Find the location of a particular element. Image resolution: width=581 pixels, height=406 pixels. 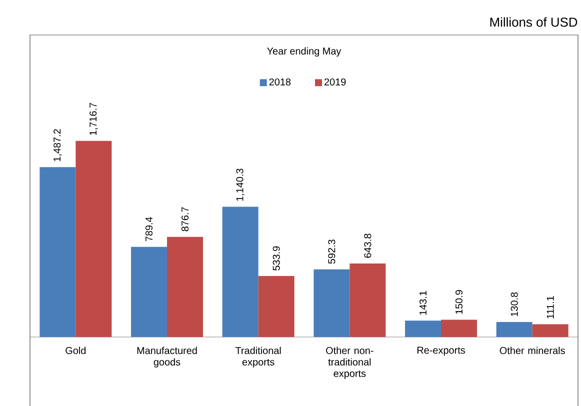

chart-subtitle: Millions of USD is located at coordinates (534, 22).